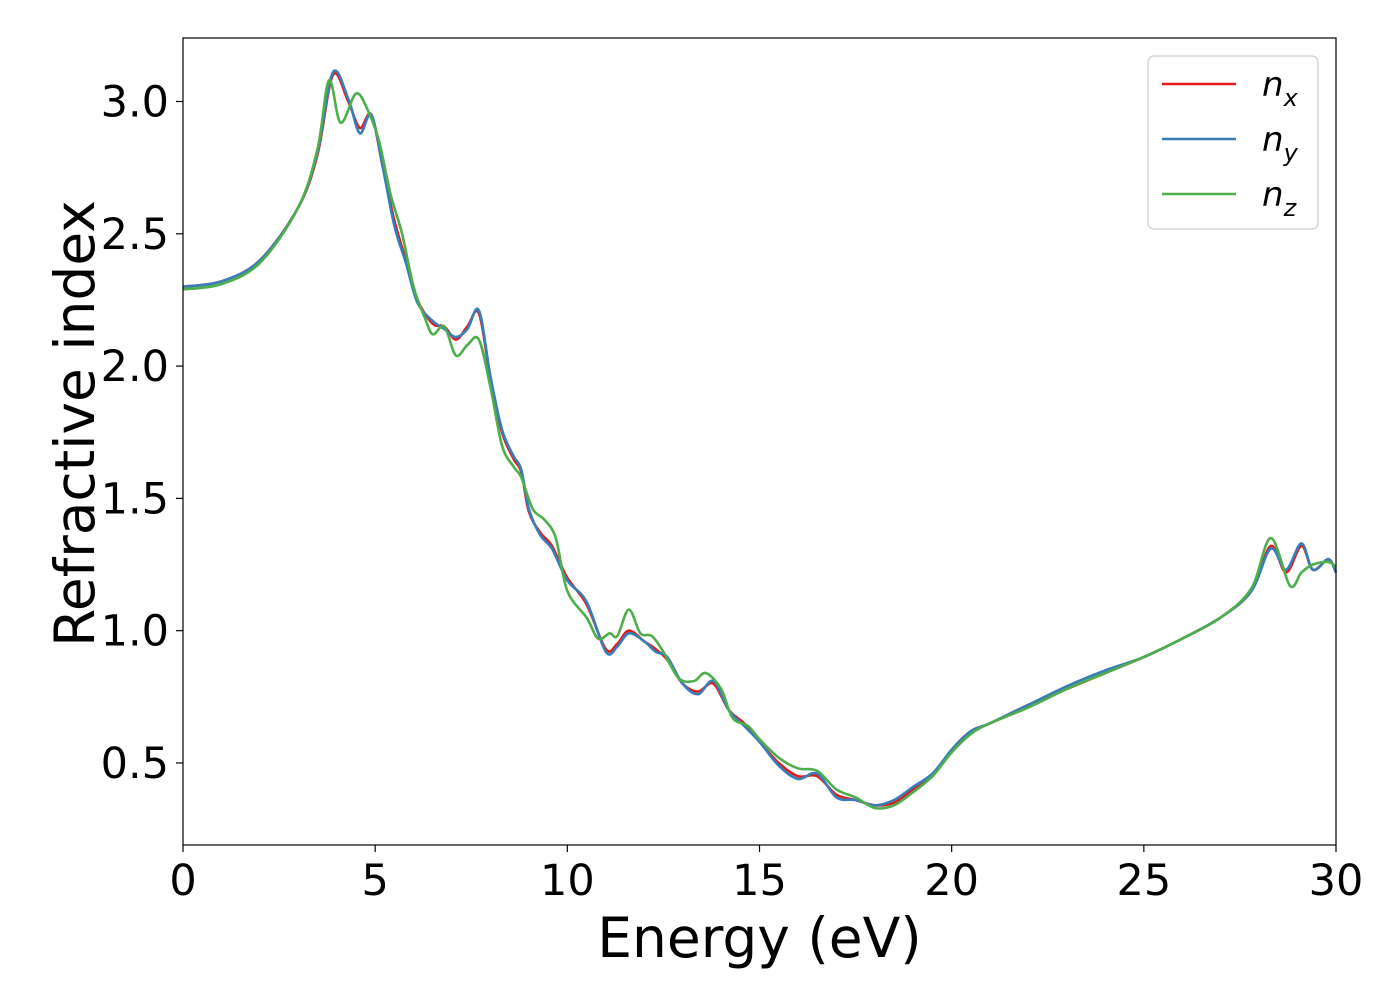 The height and width of the screenshot is (1000, 1400). What do you see at coordinates (135, 632) in the screenshot?
I see `y-tick-label: 1.0` at bounding box center [135, 632].